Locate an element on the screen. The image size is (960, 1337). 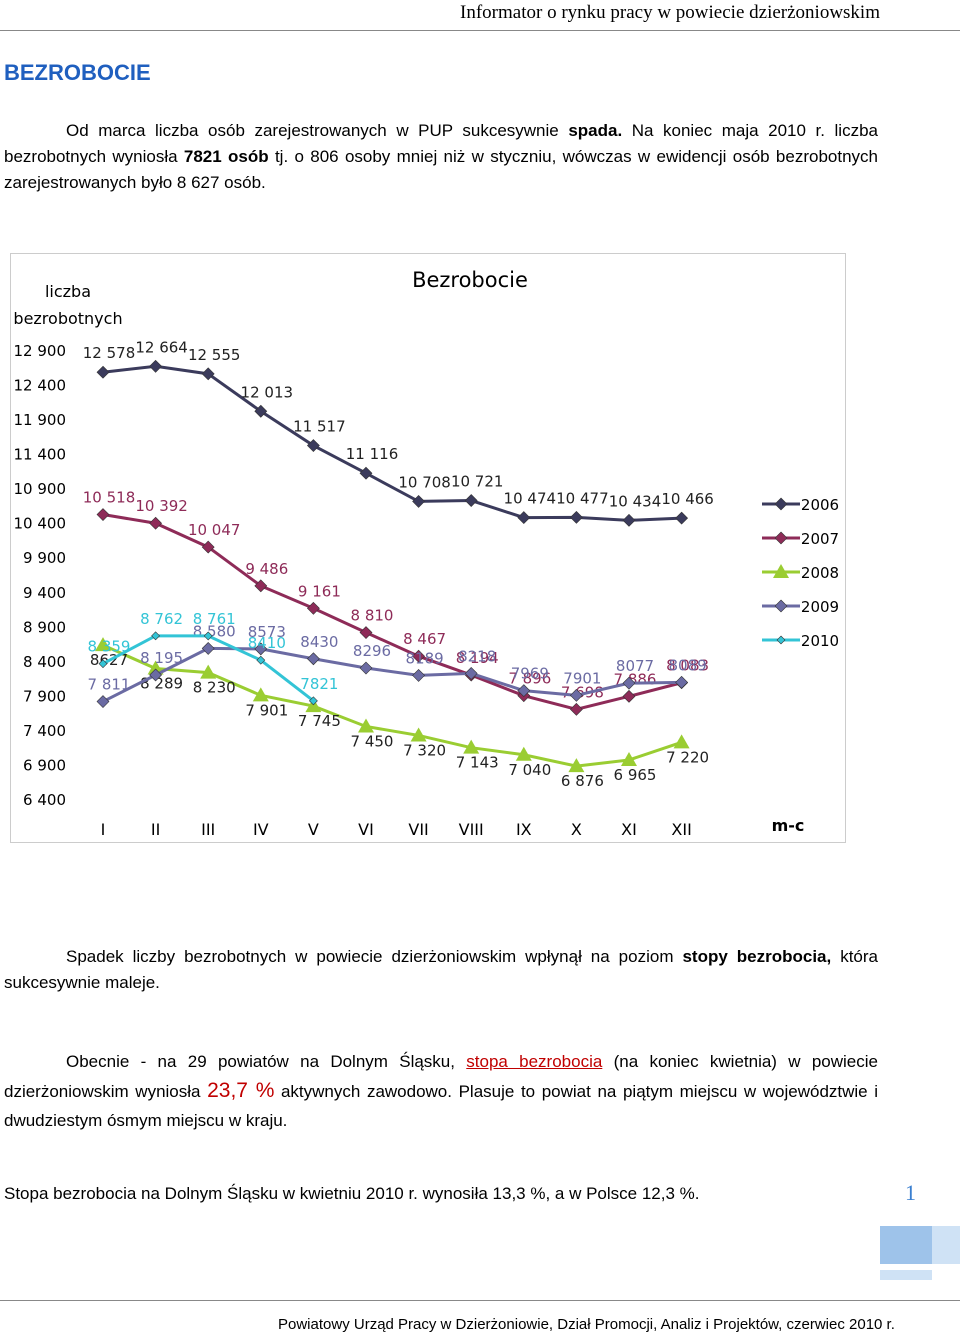
data-label: 8410 is located at coordinates (267, 643).